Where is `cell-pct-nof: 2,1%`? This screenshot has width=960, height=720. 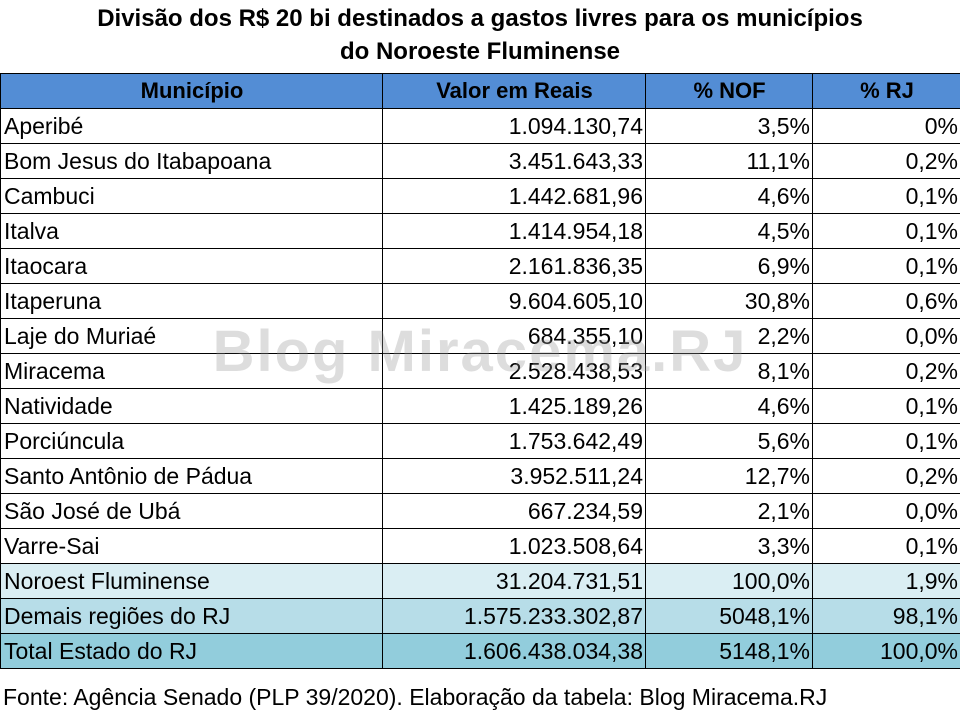 cell-pct-nof: 2,1% is located at coordinates (729, 511).